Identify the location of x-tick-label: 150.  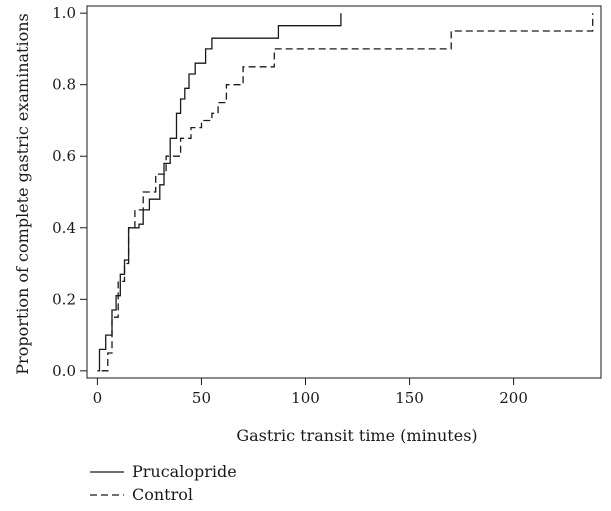
(409, 398).